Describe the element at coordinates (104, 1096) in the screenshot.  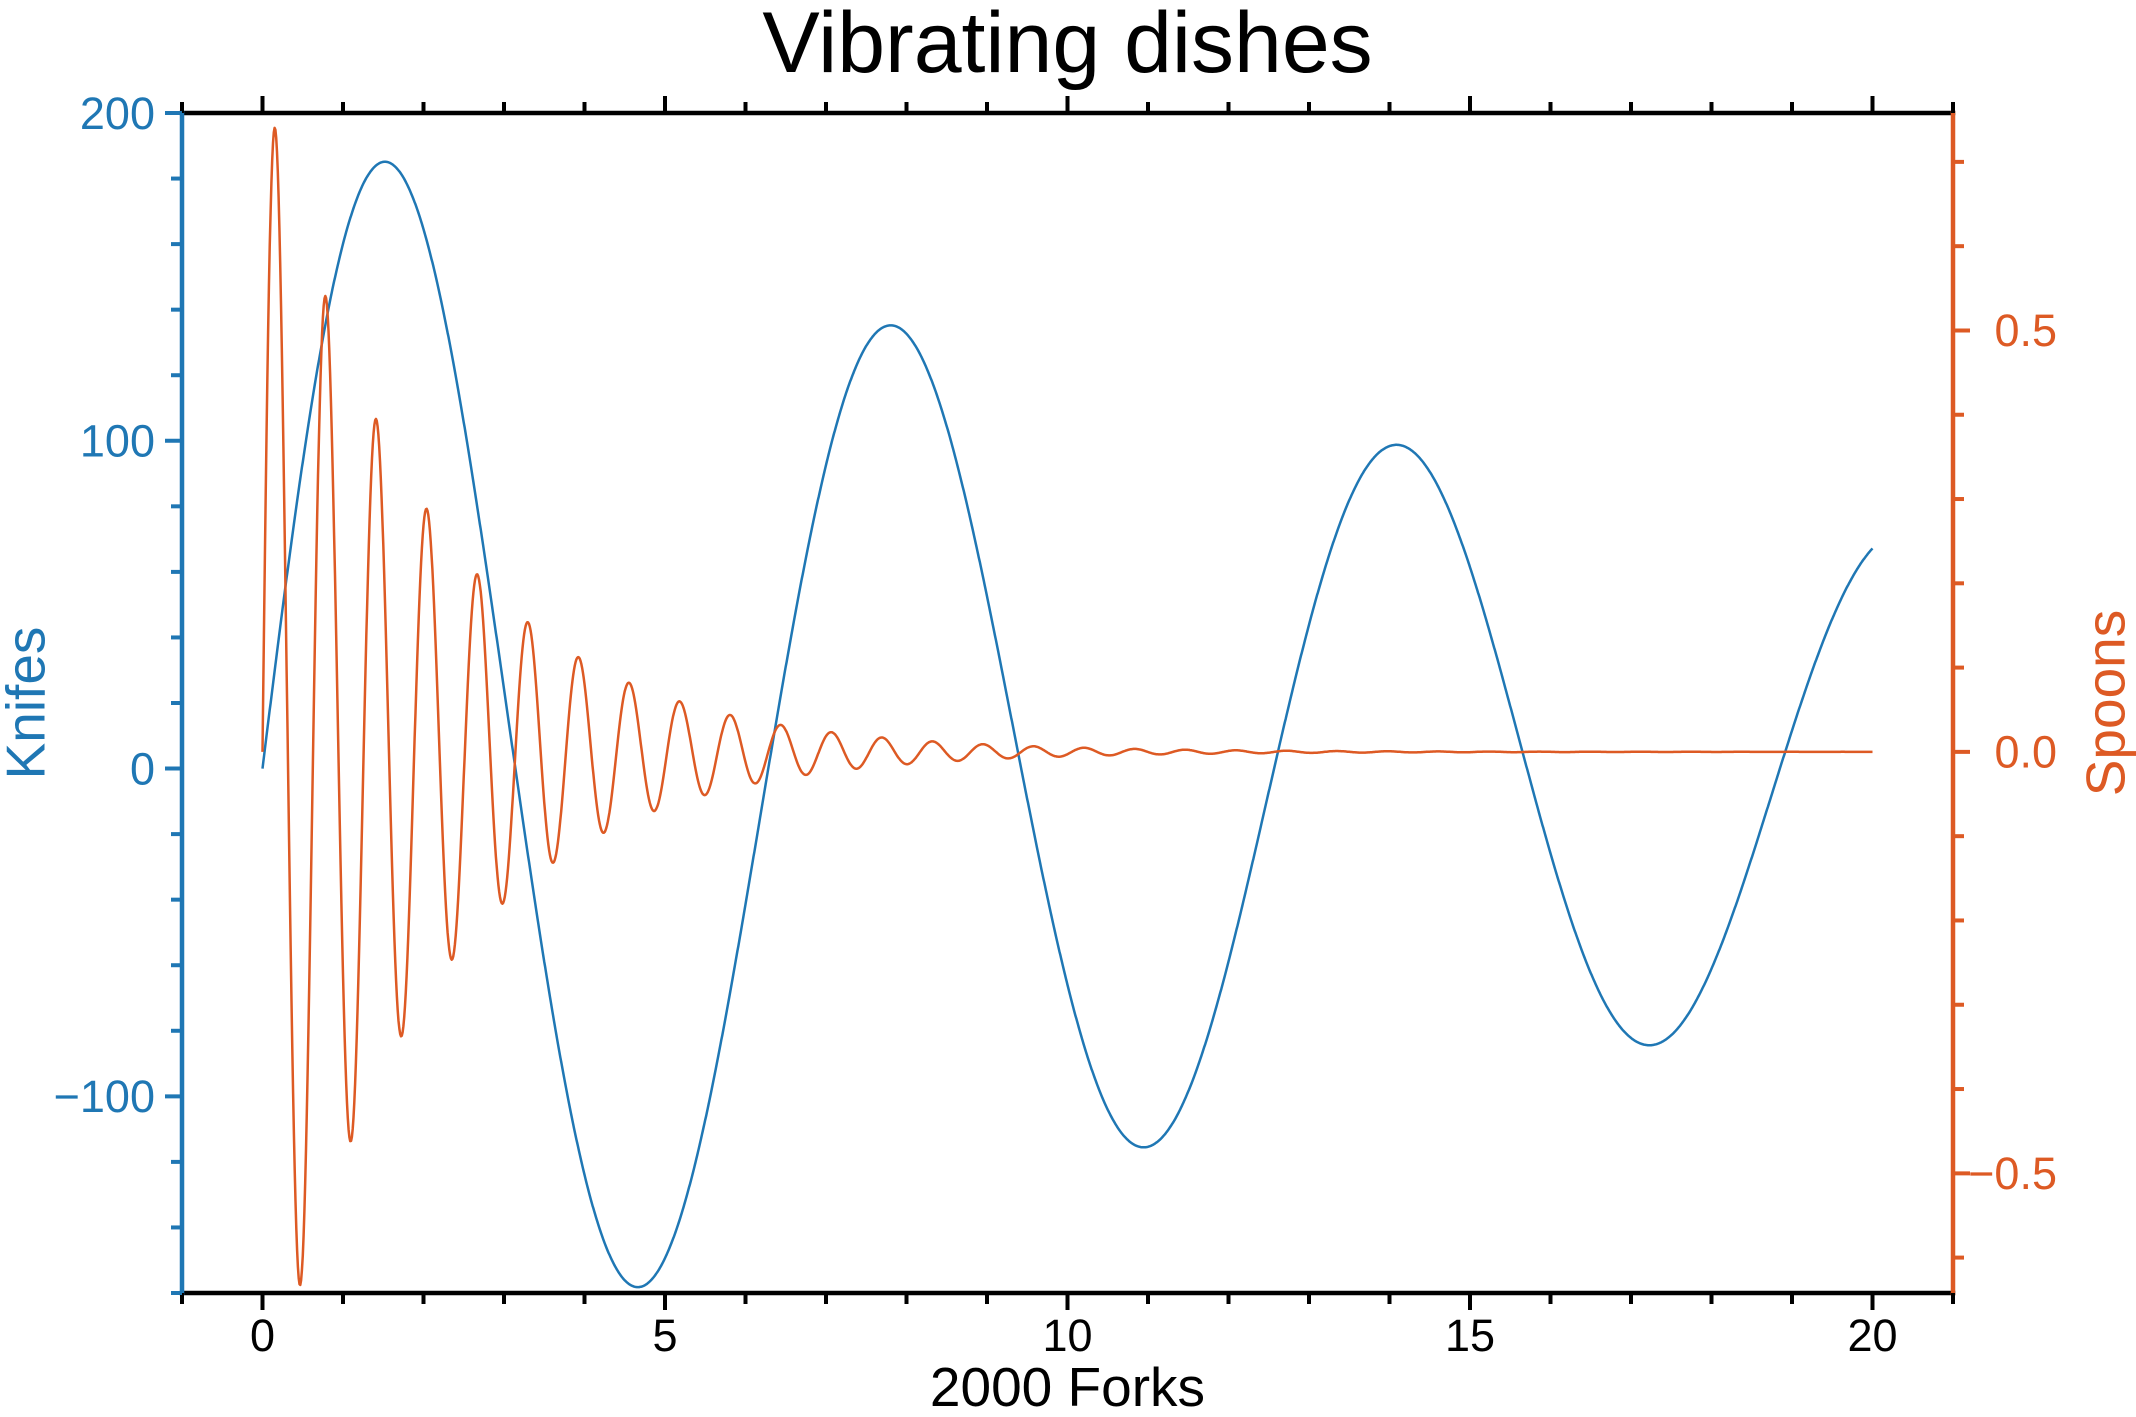
I see `left-tick-label: −100` at that location.